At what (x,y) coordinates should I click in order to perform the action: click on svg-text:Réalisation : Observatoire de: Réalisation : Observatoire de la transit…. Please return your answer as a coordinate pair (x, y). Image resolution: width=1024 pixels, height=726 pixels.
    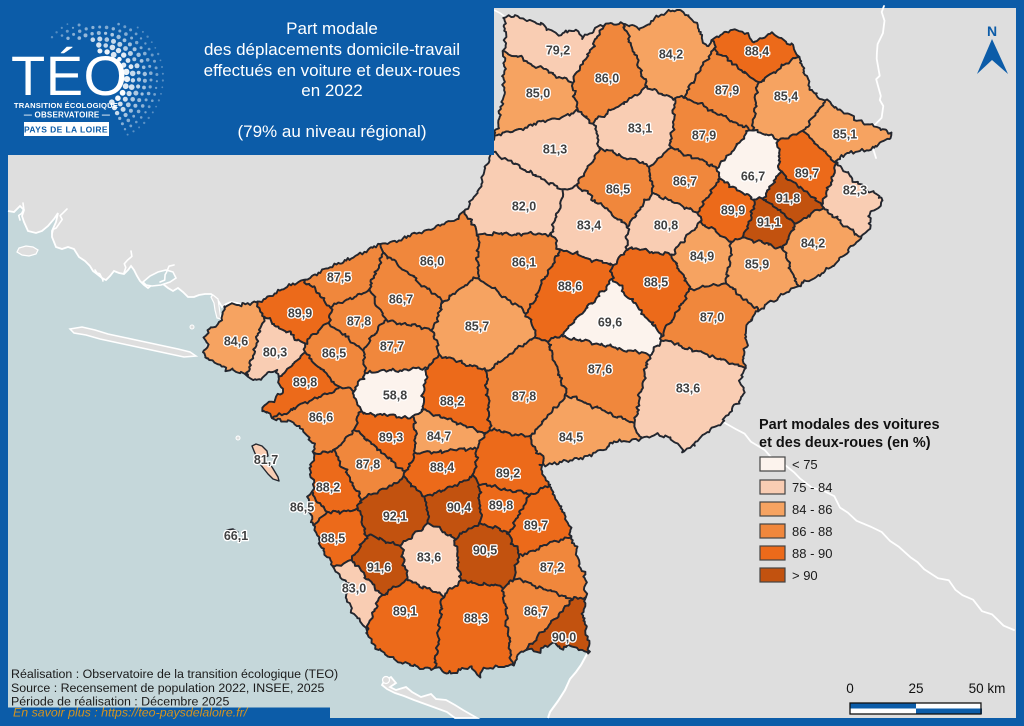
    Looking at the image, I should click on (174, 674).